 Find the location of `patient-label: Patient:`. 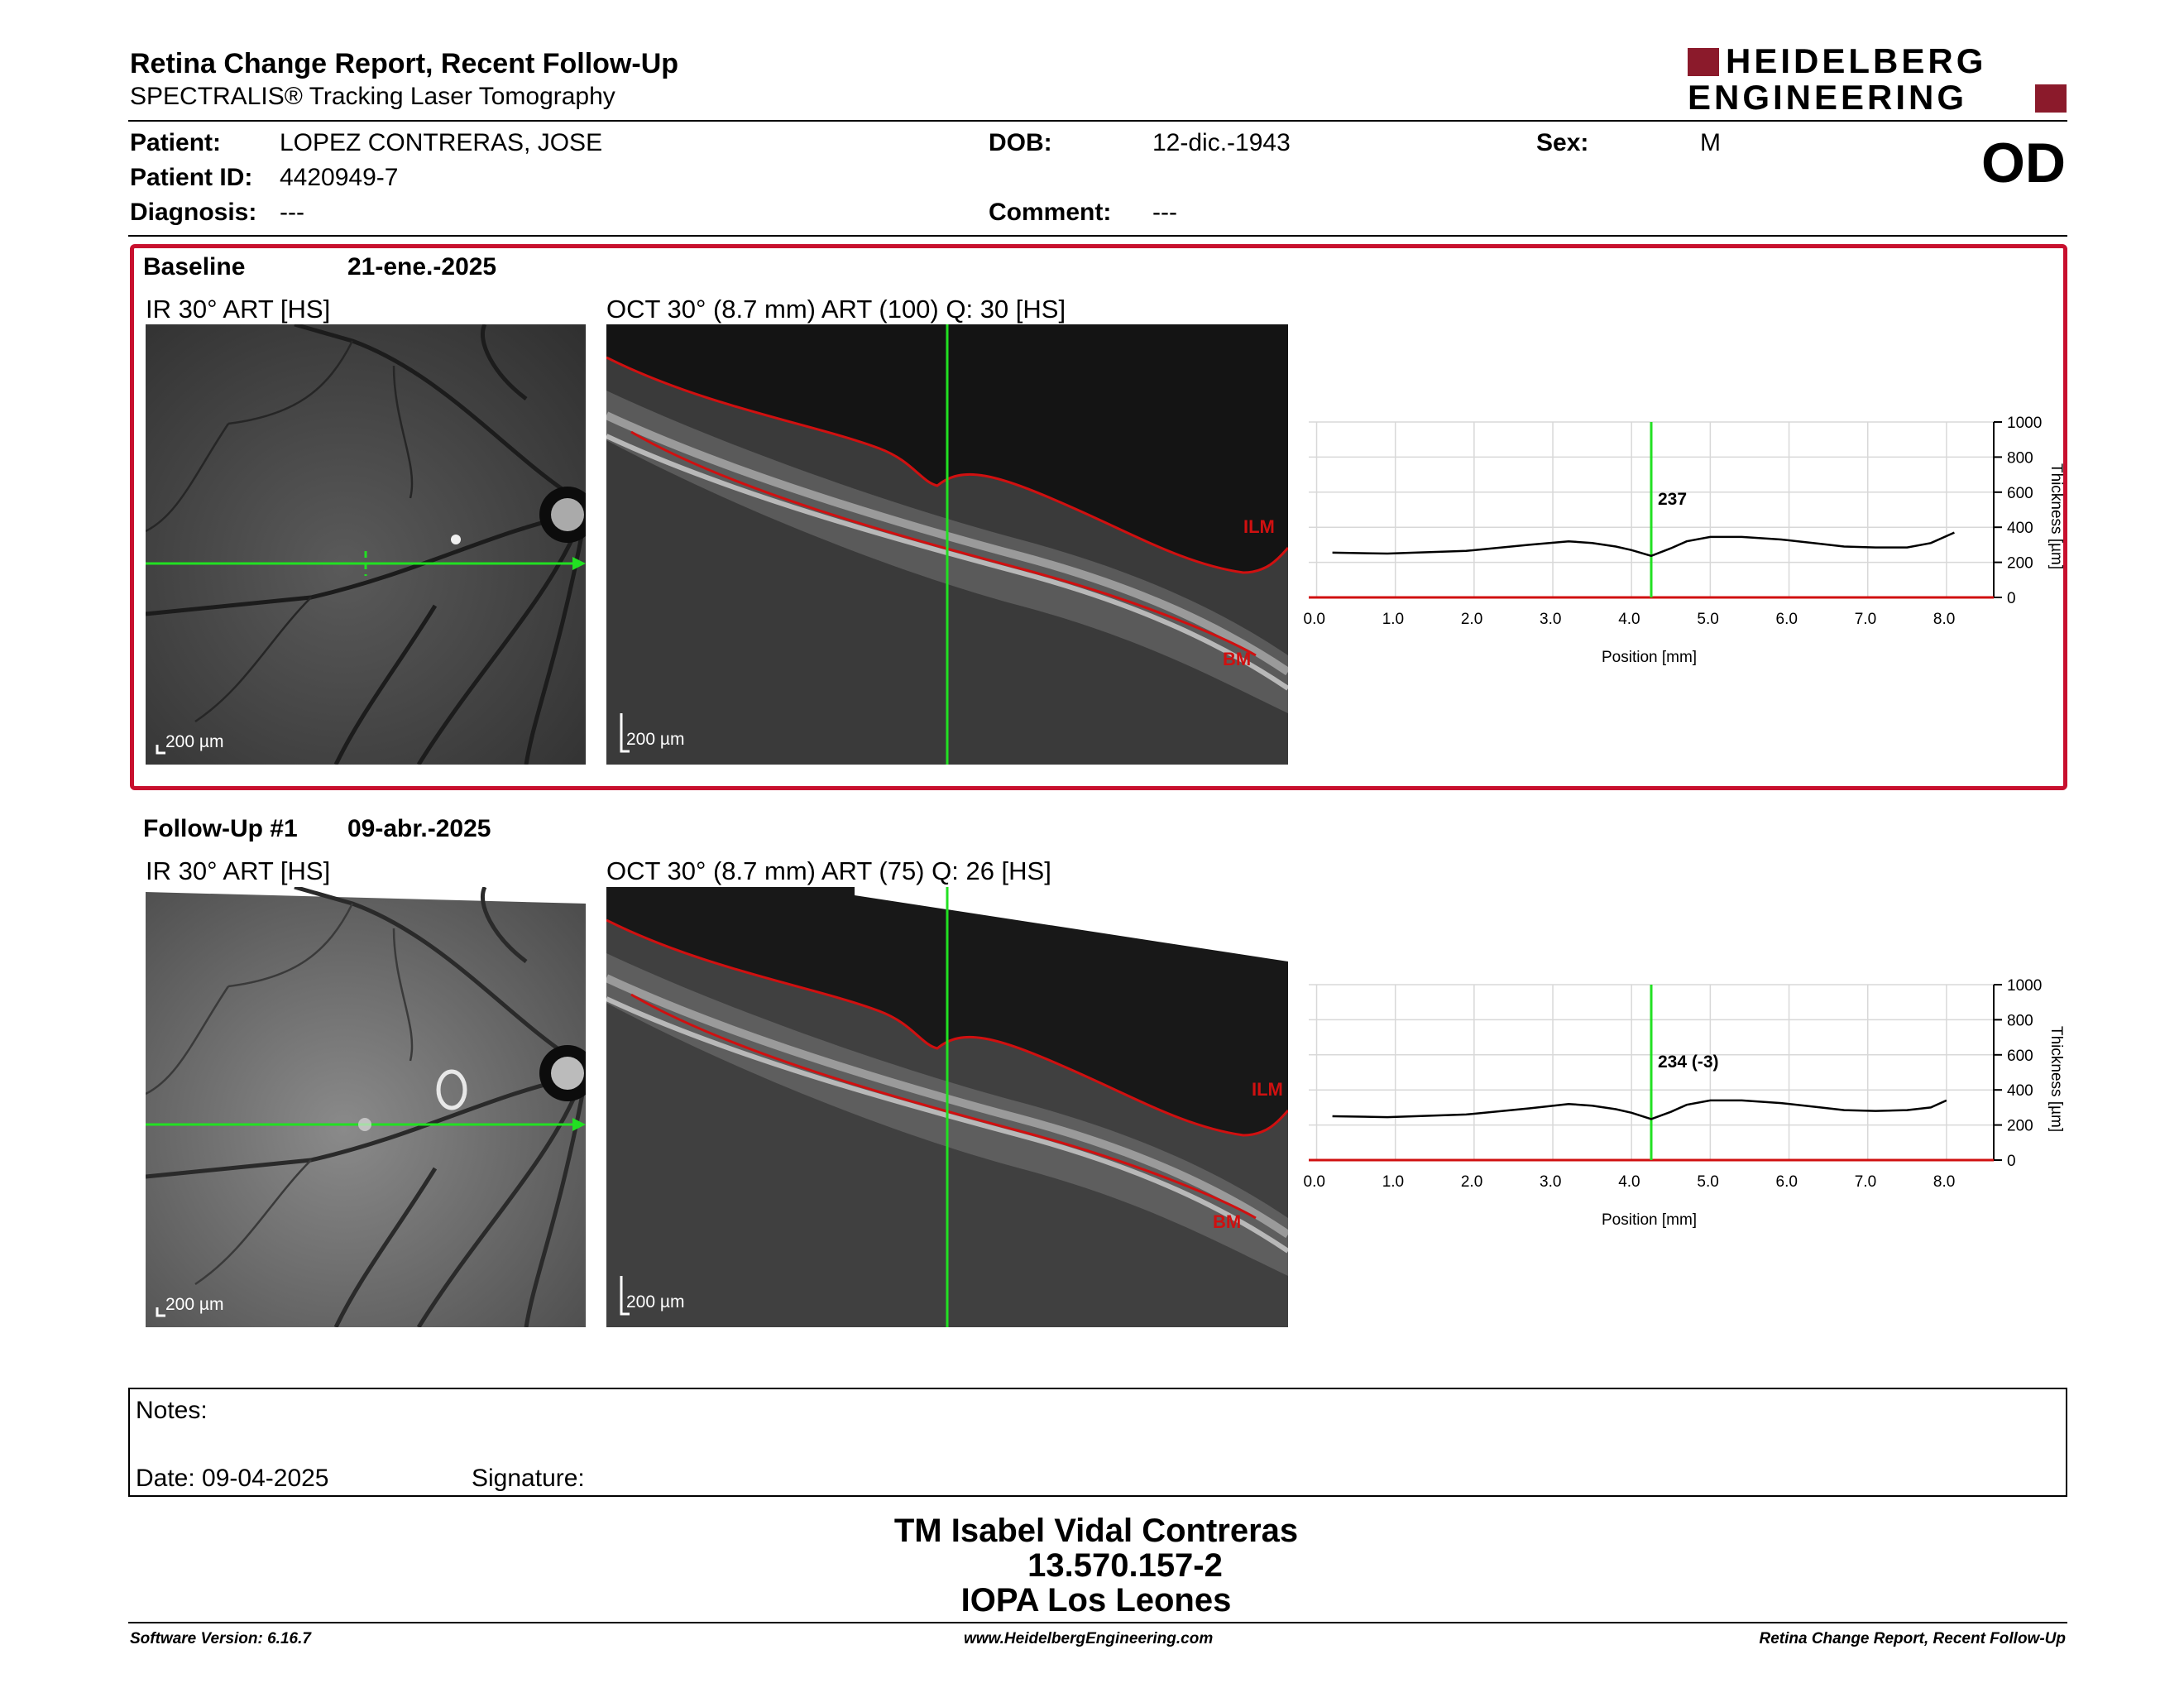

patient-label: Patient: is located at coordinates (176, 142).